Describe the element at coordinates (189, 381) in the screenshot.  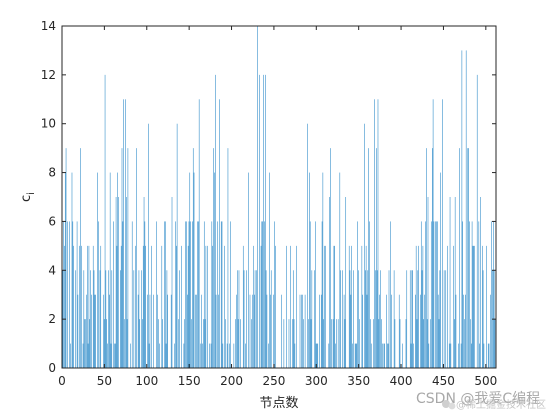
I see `x-tick-label: 150` at that location.